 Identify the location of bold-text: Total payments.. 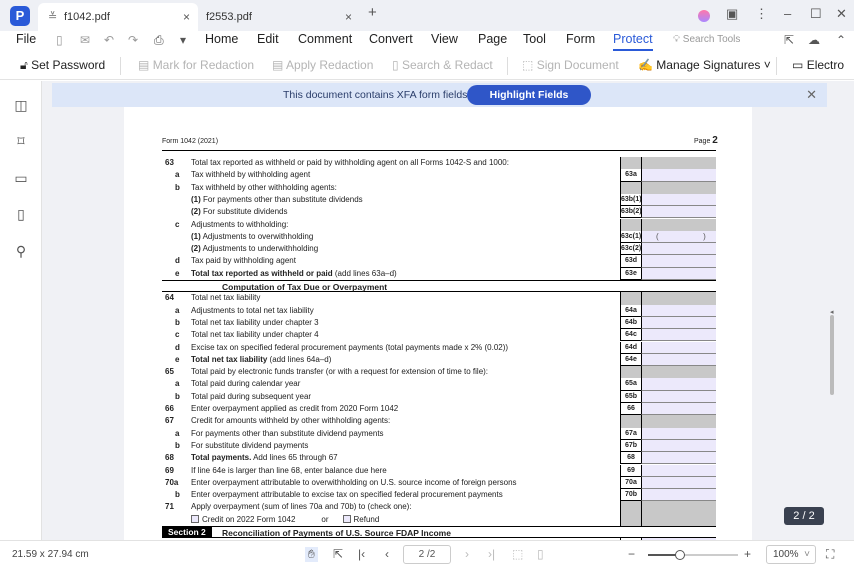
(221, 458).